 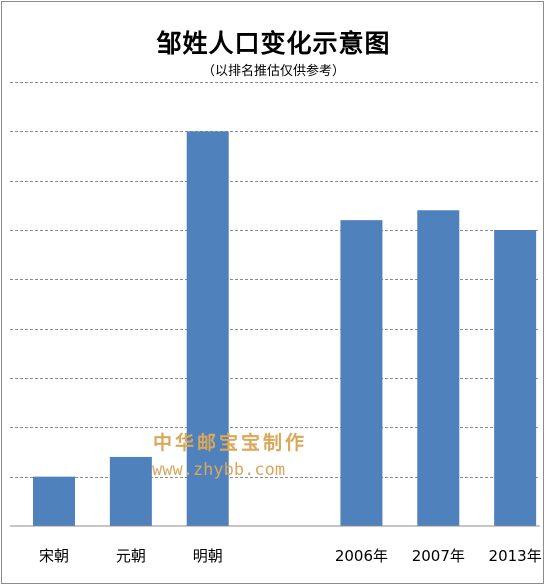 What do you see at coordinates (208, 556) in the screenshot?
I see `category-label: 明朝` at bounding box center [208, 556].